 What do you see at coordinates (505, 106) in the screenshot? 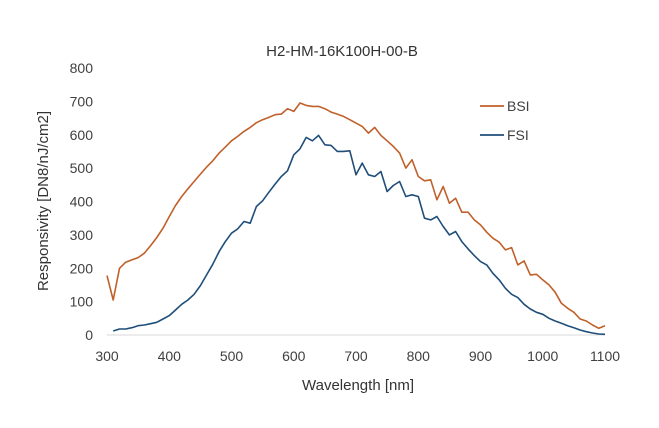
I see `legend-item-bsi: BSI` at bounding box center [505, 106].